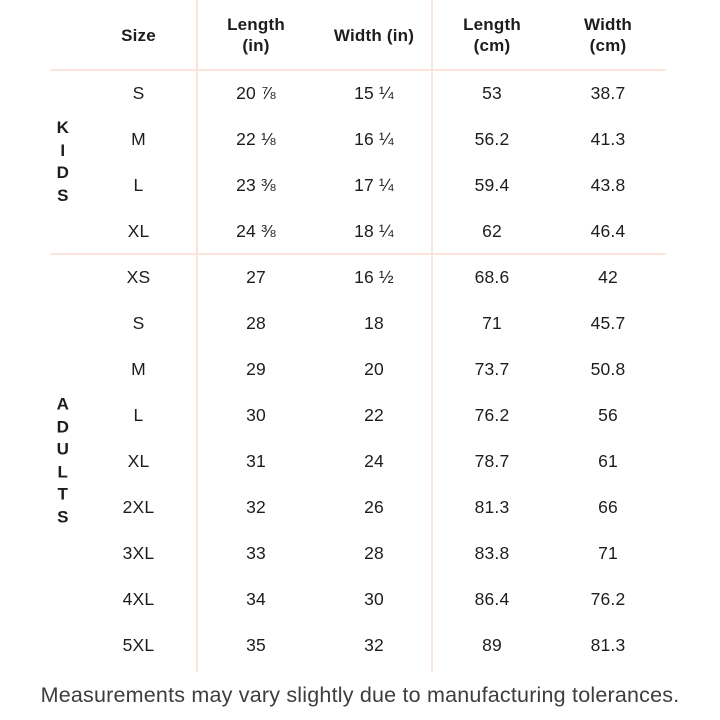  What do you see at coordinates (492, 368) in the screenshot?
I see `length-cm-cell: 73.7` at bounding box center [492, 368].